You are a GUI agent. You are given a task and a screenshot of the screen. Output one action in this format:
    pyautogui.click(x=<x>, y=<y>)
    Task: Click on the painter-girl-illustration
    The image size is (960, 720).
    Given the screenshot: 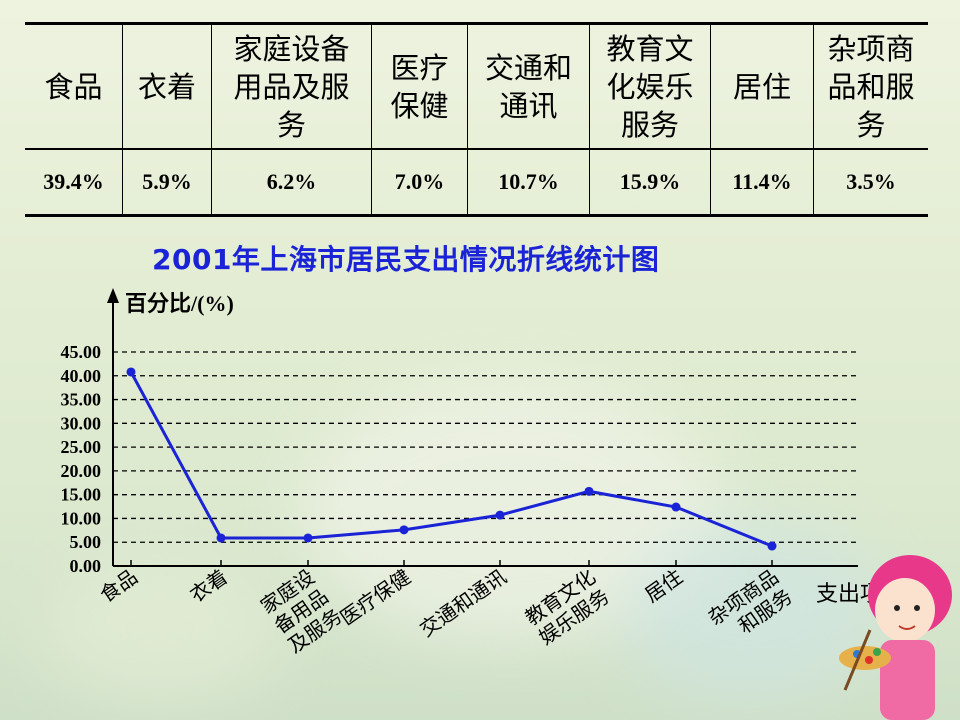 What is the action you would take?
    pyautogui.click(x=895, y=637)
    